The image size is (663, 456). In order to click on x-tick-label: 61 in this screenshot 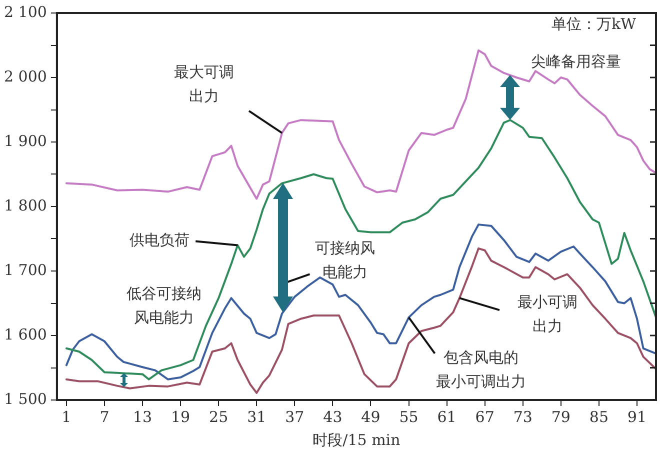, I will do `click(446, 417)`.